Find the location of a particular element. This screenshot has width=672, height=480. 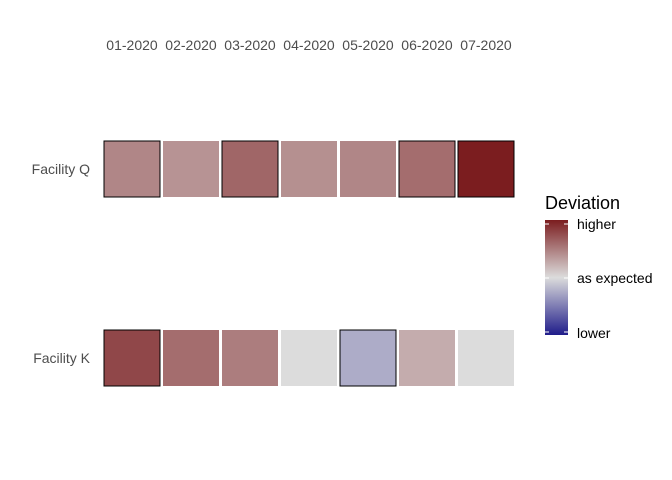

x-tick-label: 03-2020 is located at coordinates (250, 45).